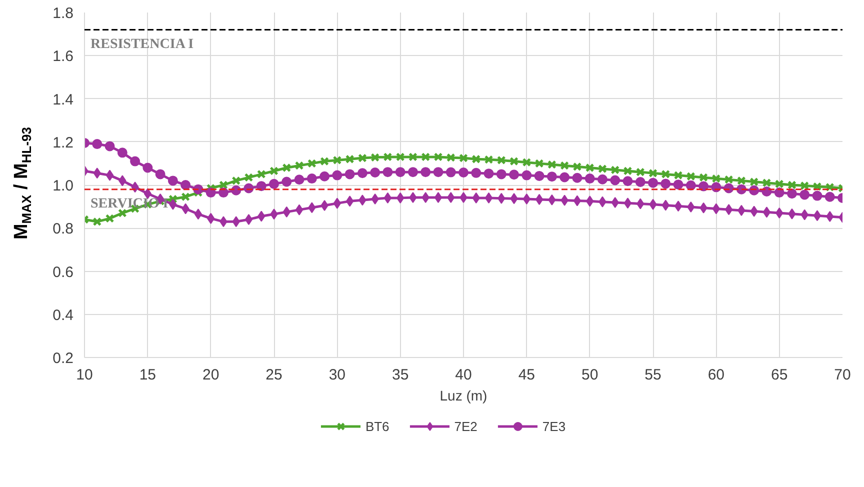  What do you see at coordinates (464, 396) in the screenshot?
I see `x-axis-title: Luz (m)` at bounding box center [464, 396].